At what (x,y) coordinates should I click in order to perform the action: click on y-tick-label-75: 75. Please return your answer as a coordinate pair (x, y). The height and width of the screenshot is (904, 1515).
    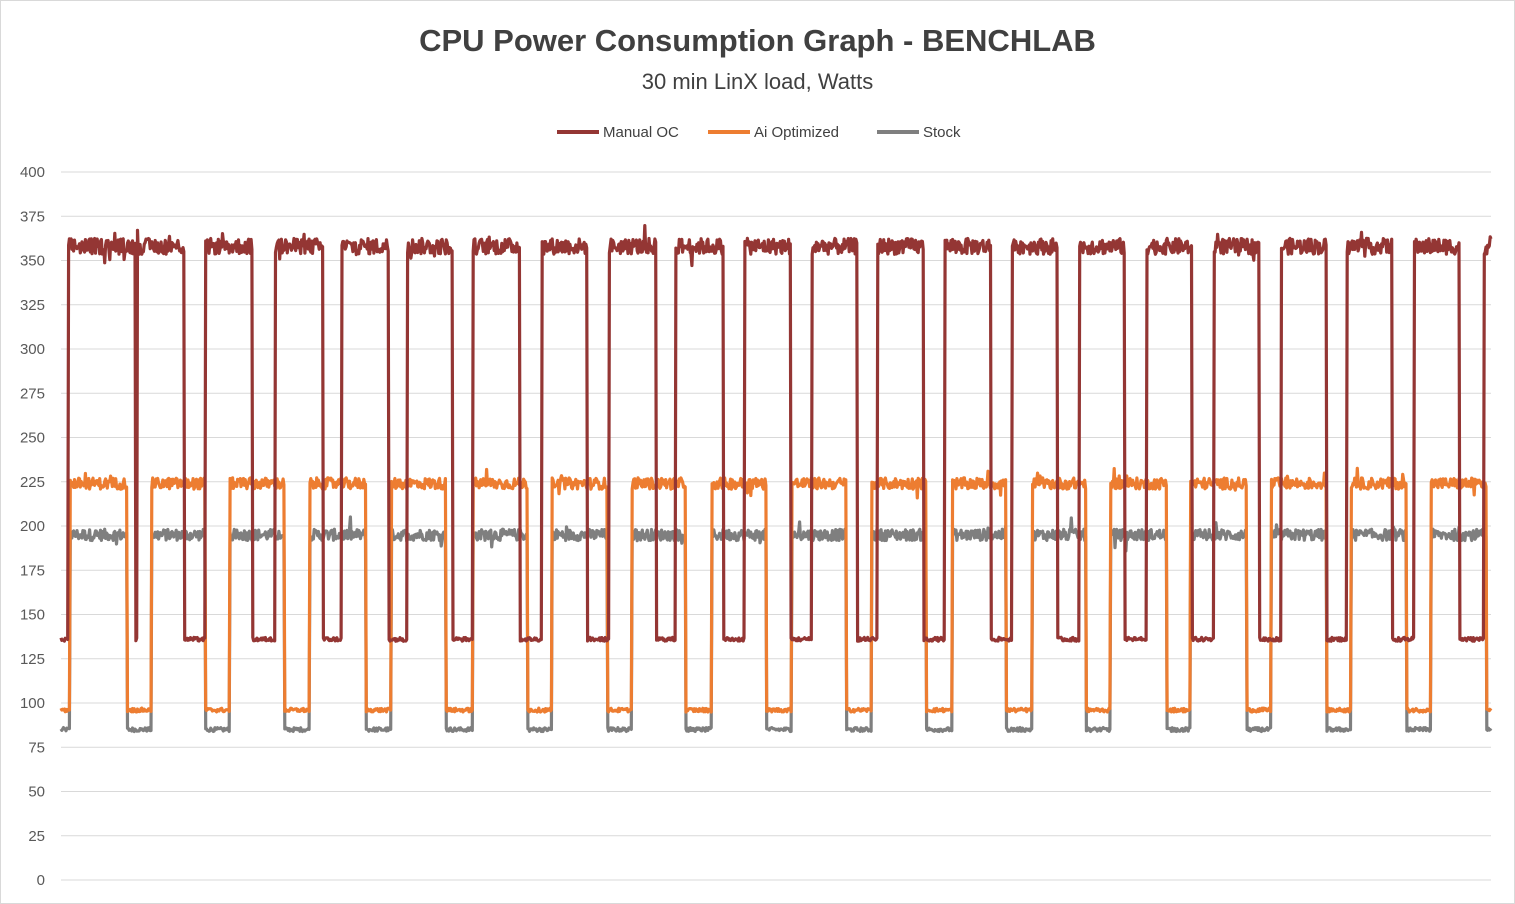
    Looking at the image, I should click on (36, 747).